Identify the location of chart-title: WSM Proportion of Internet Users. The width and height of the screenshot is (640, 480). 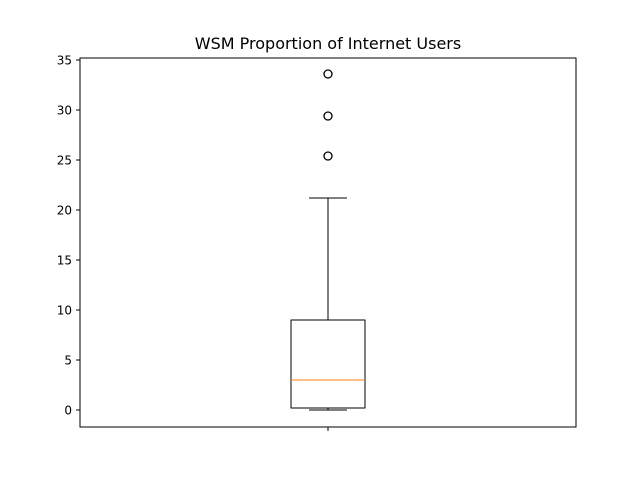
(328, 43).